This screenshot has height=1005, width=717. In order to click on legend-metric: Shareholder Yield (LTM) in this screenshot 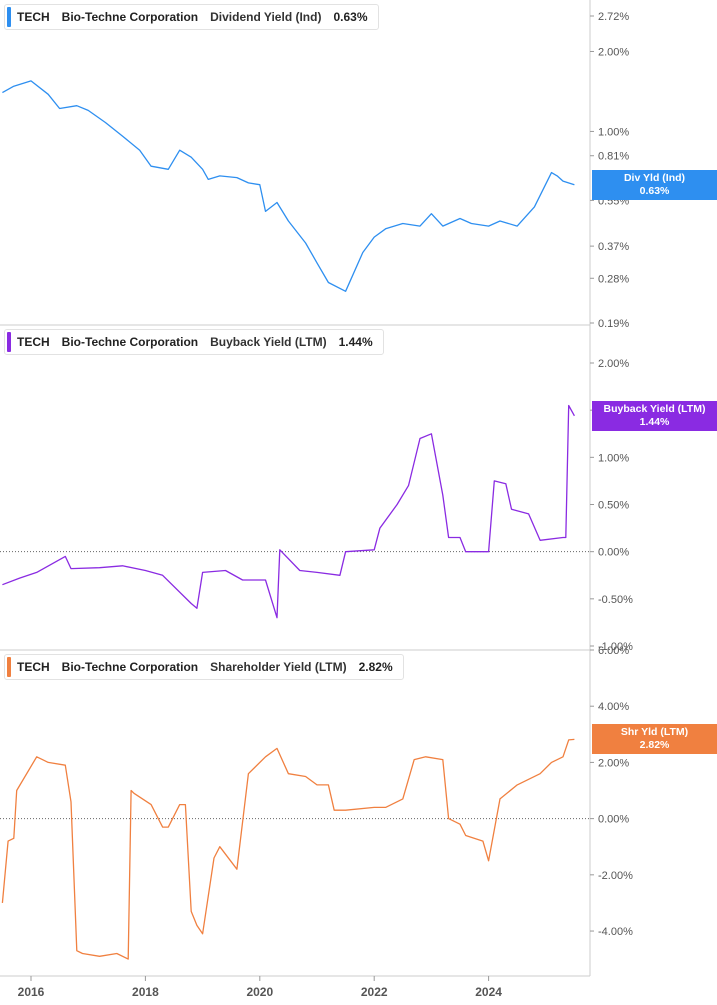, I will do `click(278, 667)`.